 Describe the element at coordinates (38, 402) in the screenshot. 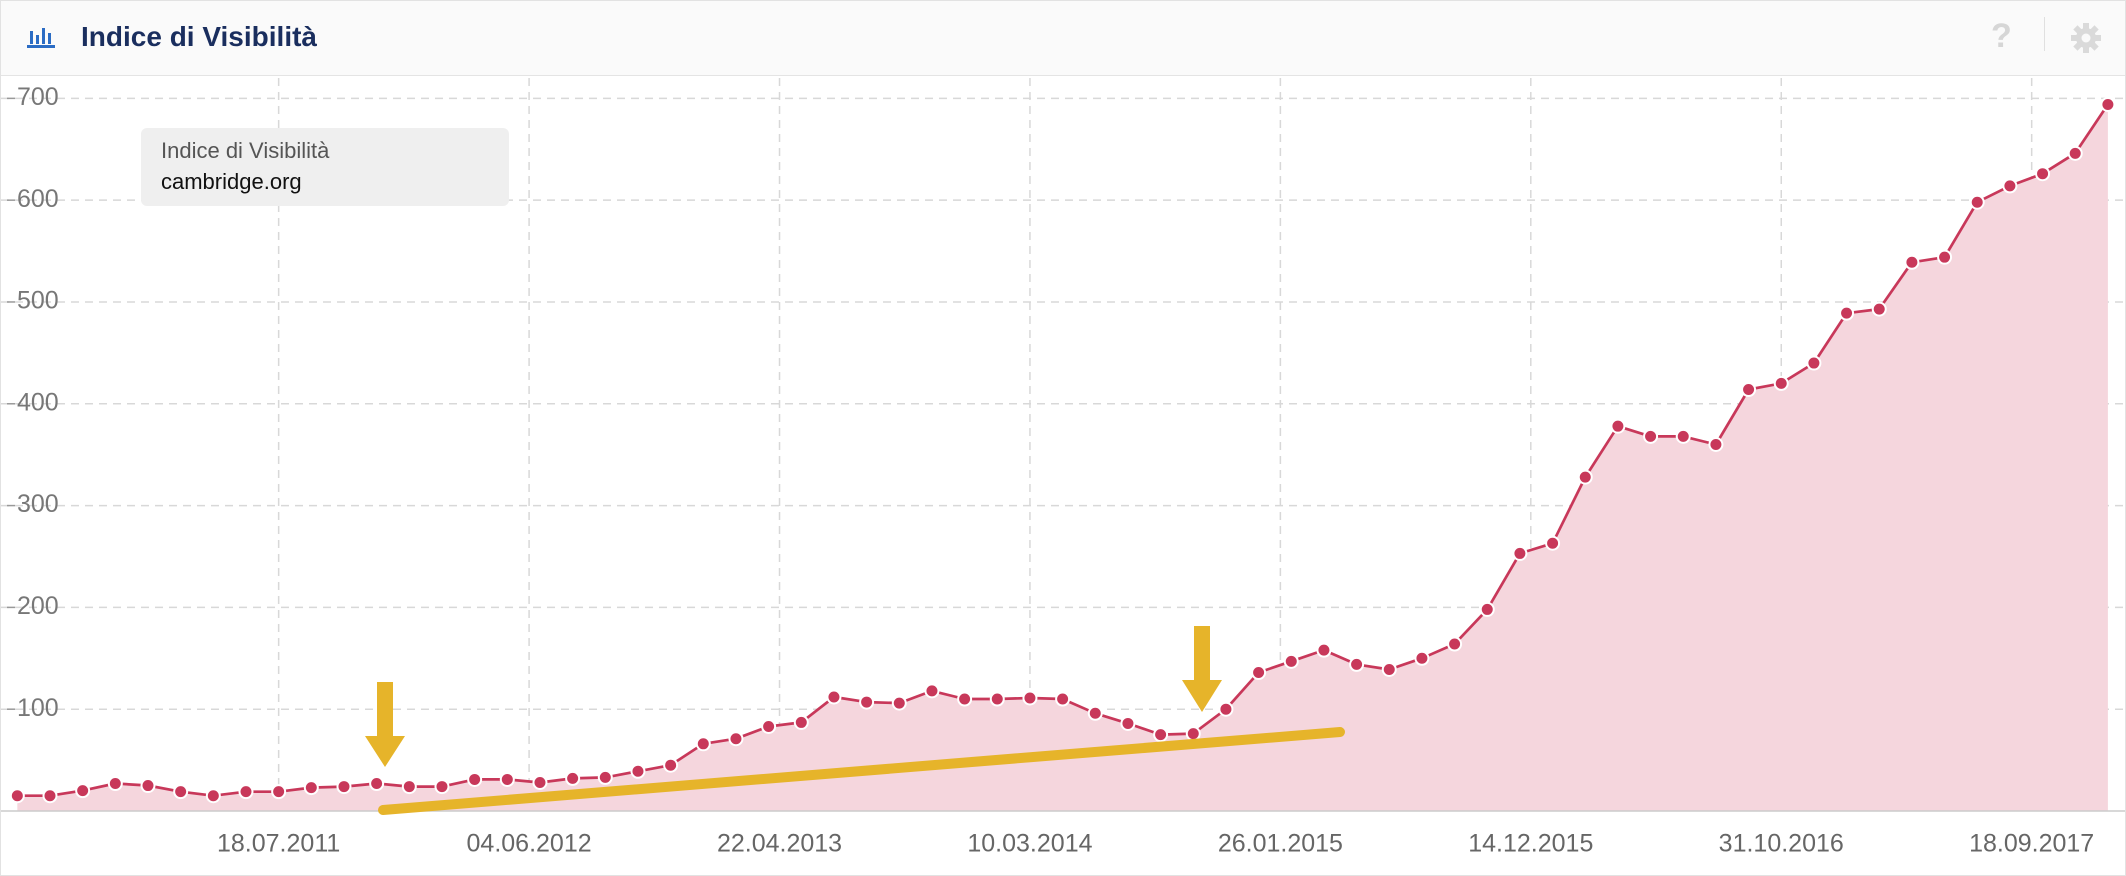

I see `y-tick-label: 400` at that location.